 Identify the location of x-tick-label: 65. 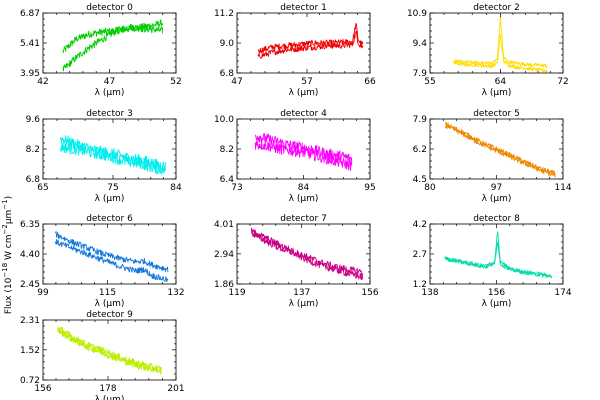
(42, 188).